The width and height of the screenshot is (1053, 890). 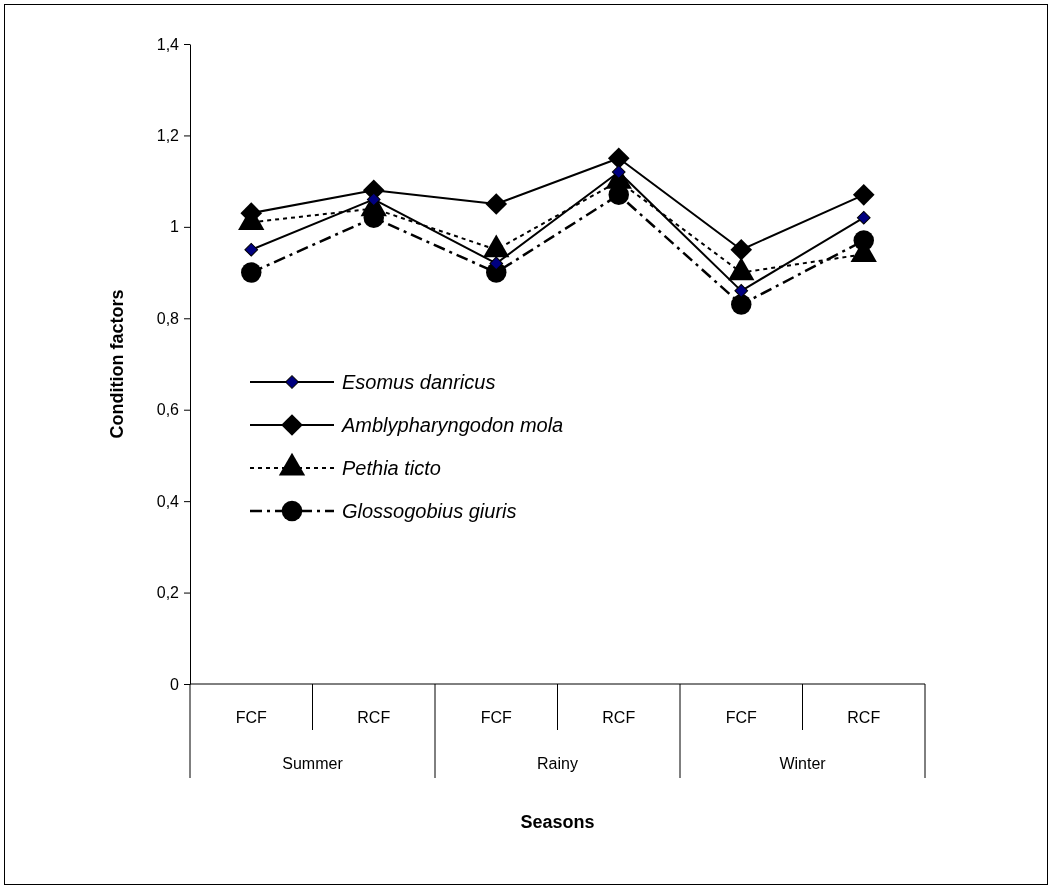 What do you see at coordinates (168, 501) in the screenshot?
I see `y-tick-label: 0,4` at bounding box center [168, 501].